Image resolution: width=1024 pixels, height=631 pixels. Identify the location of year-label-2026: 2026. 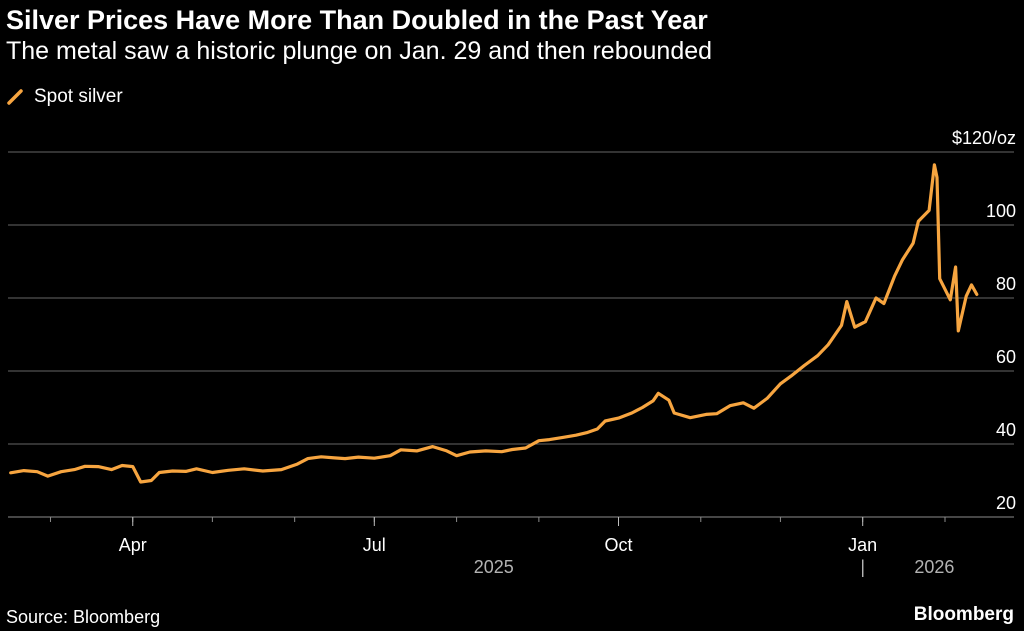
(934, 567).